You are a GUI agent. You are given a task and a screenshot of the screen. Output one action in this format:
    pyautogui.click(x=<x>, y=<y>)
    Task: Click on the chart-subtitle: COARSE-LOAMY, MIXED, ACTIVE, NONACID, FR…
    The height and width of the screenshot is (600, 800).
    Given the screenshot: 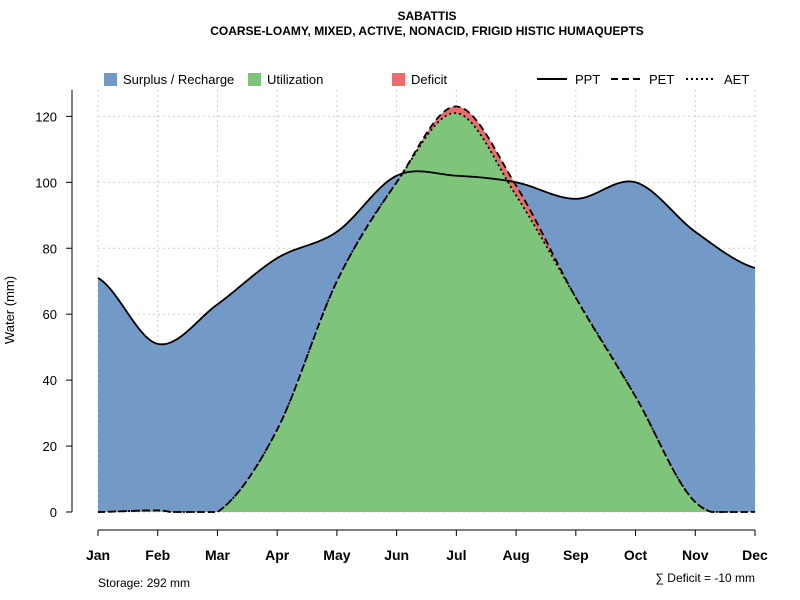 What is the action you would take?
    pyautogui.click(x=427, y=31)
    